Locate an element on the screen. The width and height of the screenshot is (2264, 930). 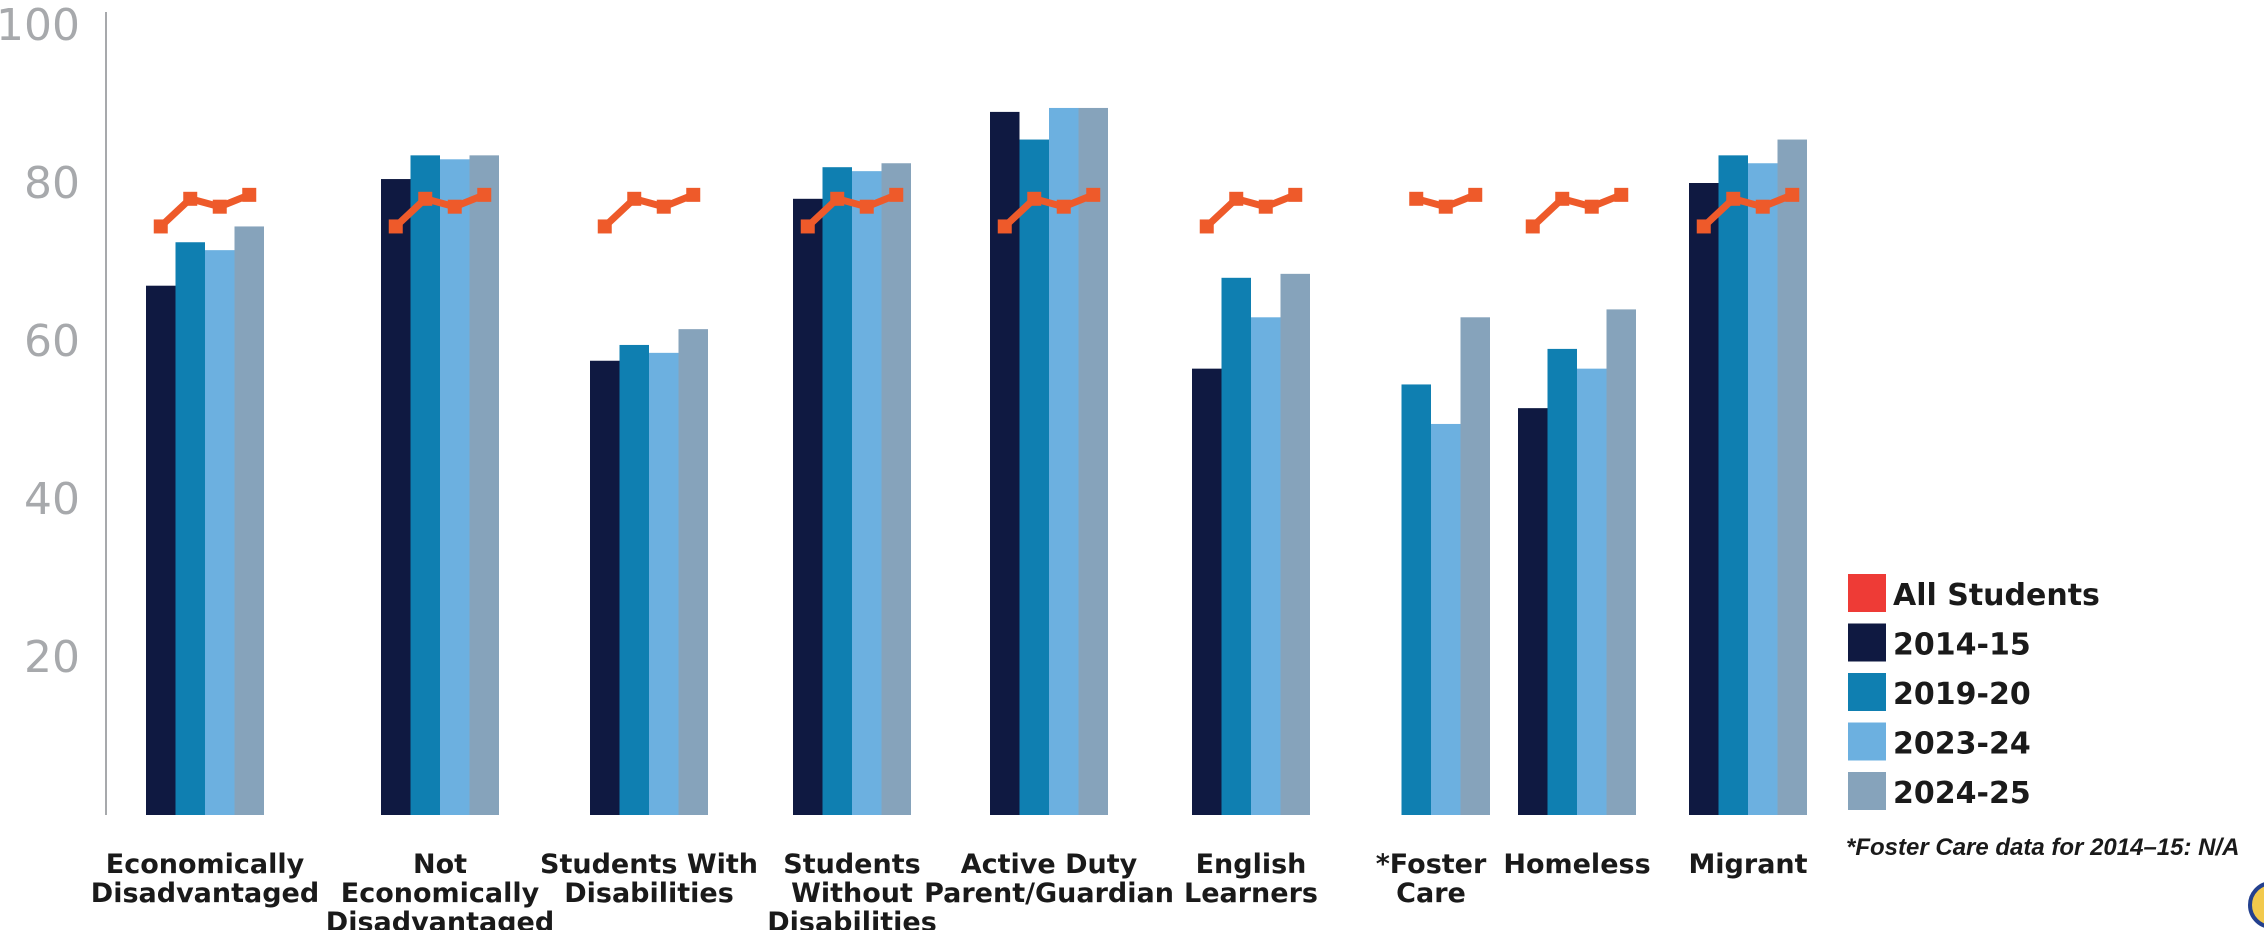
x-category-label: Students Without Disabilities is located at coordinates (852, 889).